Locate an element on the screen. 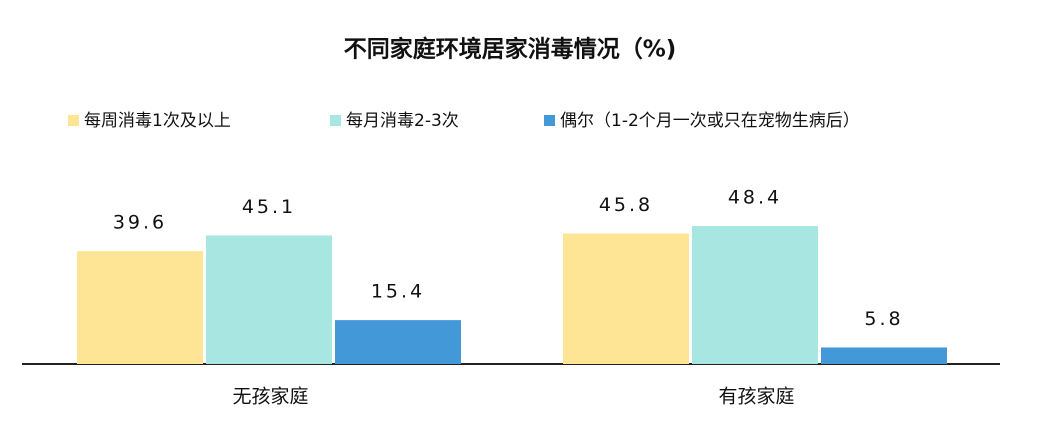 Image resolution: width=1048 pixels, height=438 pixels. data-label: 45.1 is located at coordinates (269, 207).